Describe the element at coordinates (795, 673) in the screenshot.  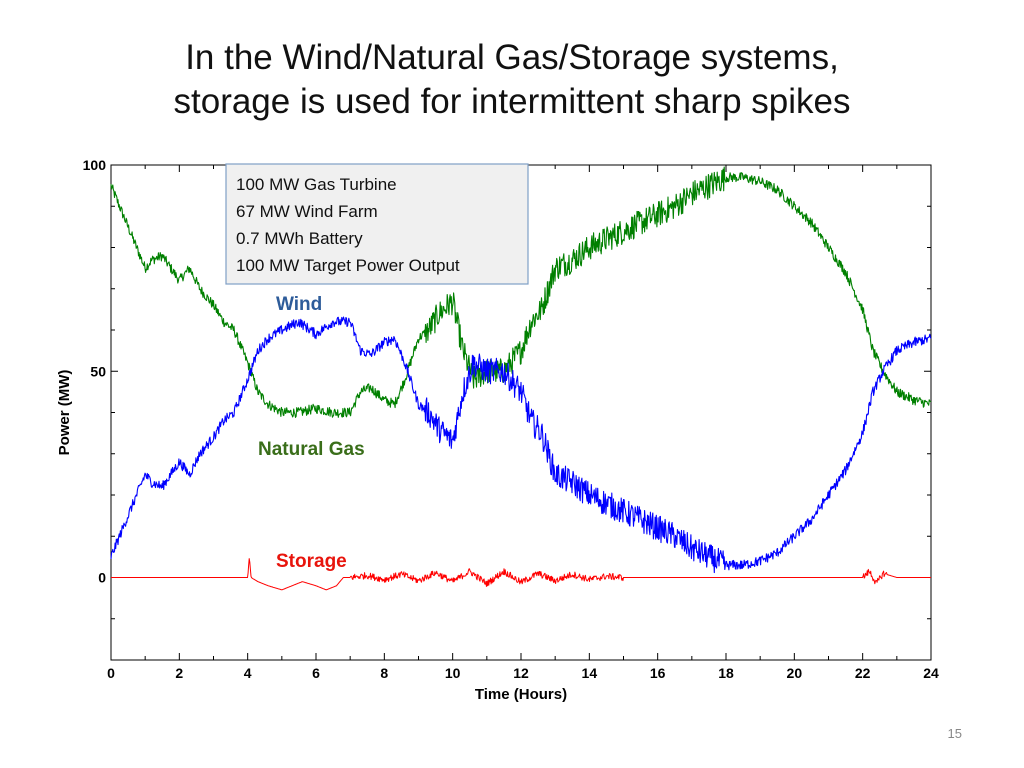
I see `x-tick-label: 20` at that location.